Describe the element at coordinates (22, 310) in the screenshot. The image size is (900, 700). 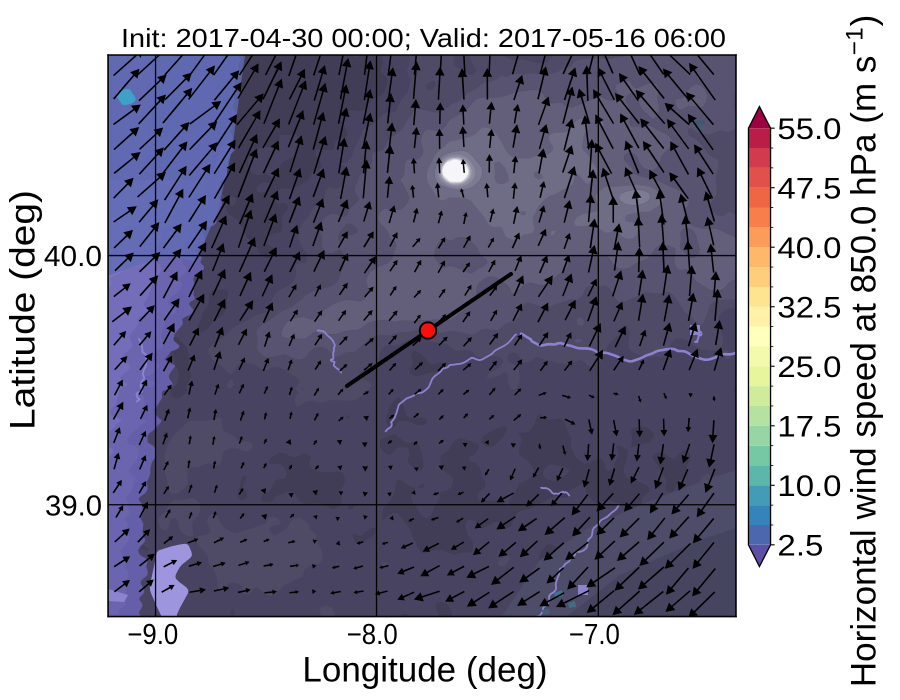
I see `svg-text: Latitude (deg)` at that location.